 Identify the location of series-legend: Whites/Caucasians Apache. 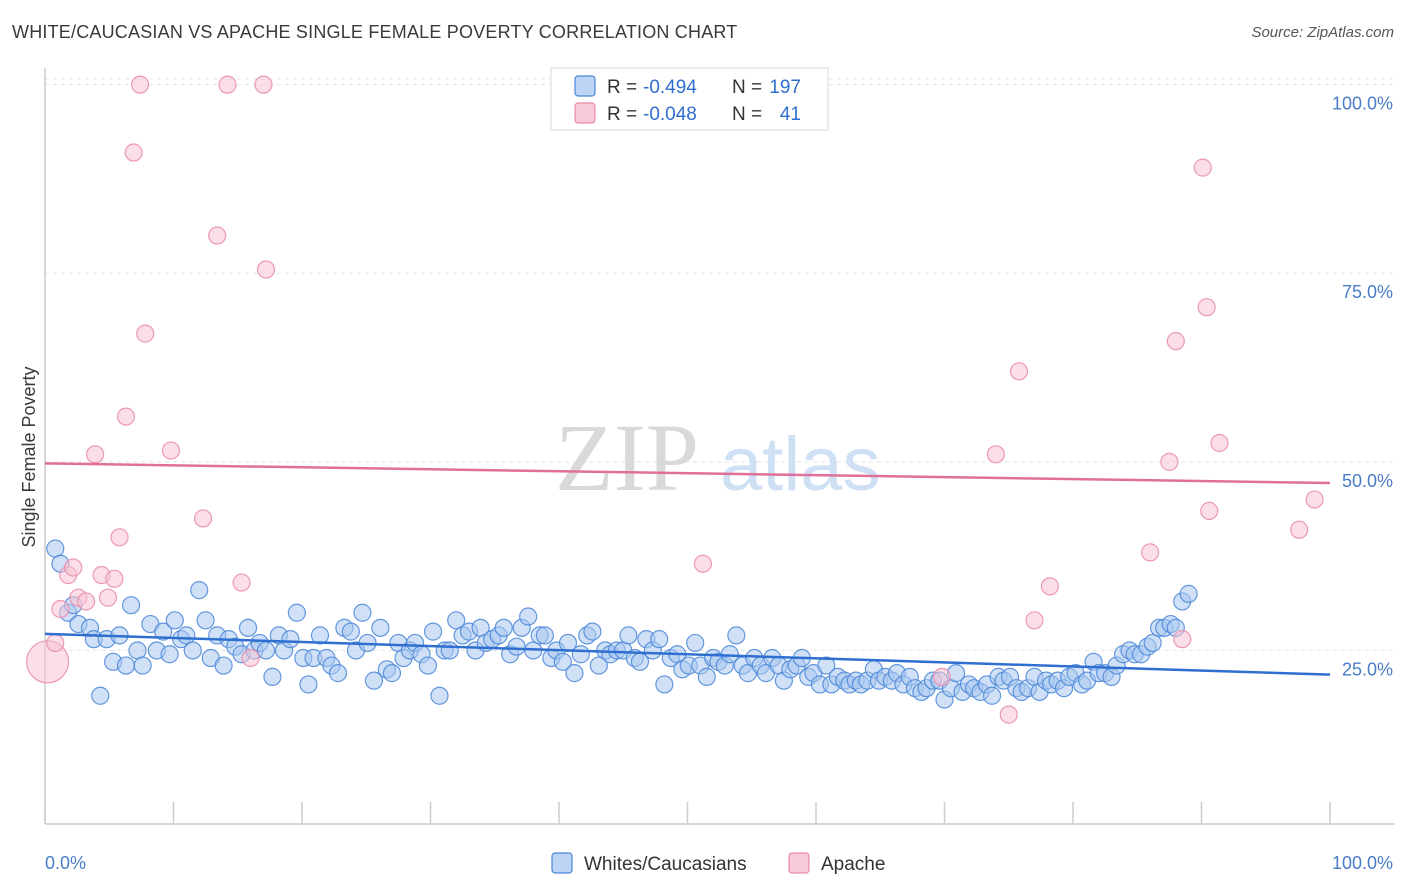
(718, 863).